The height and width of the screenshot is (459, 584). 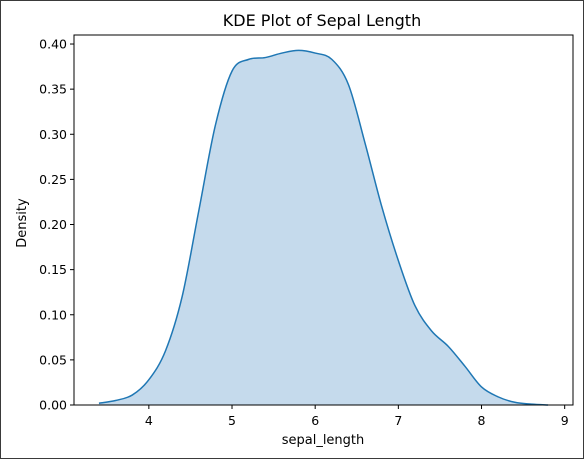 What do you see at coordinates (232, 420) in the screenshot?
I see `x-tick-label: 5` at bounding box center [232, 420].